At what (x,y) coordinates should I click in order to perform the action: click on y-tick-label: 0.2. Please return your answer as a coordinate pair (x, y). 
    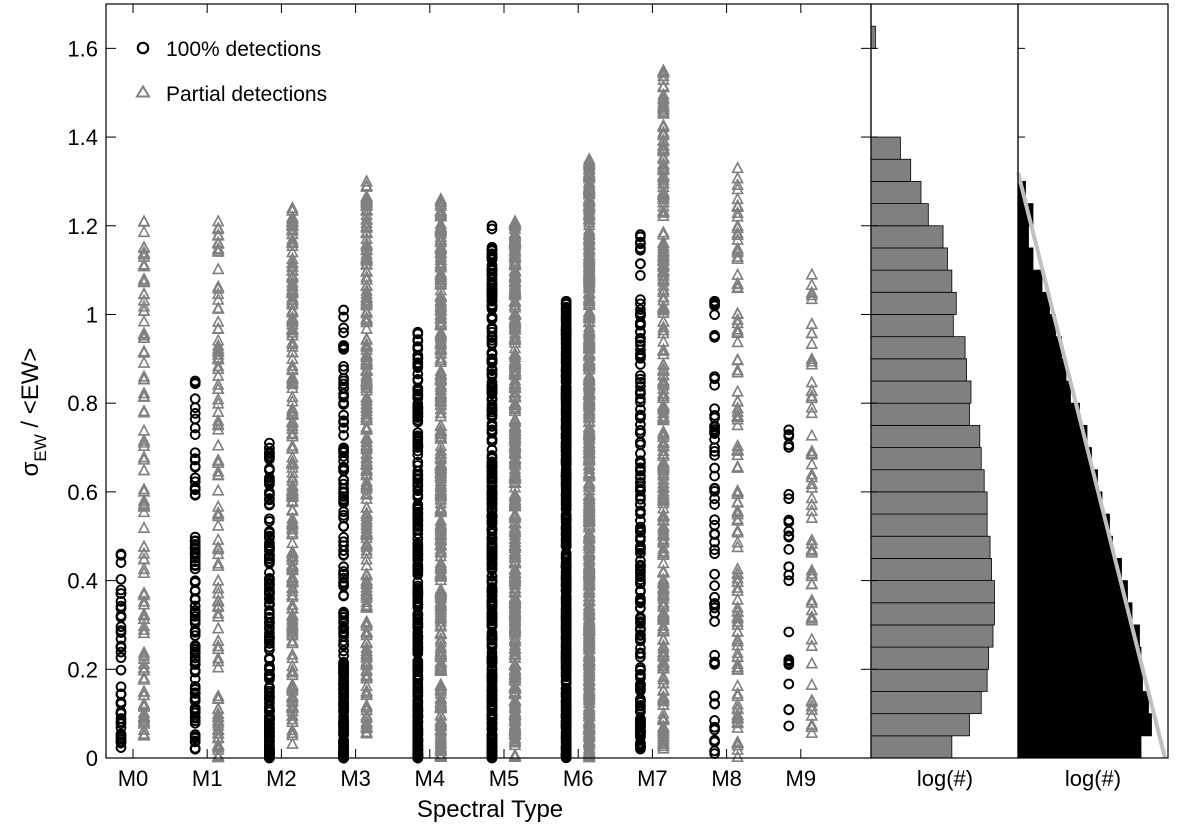
    Looking at the image, I should click on (82, 669).